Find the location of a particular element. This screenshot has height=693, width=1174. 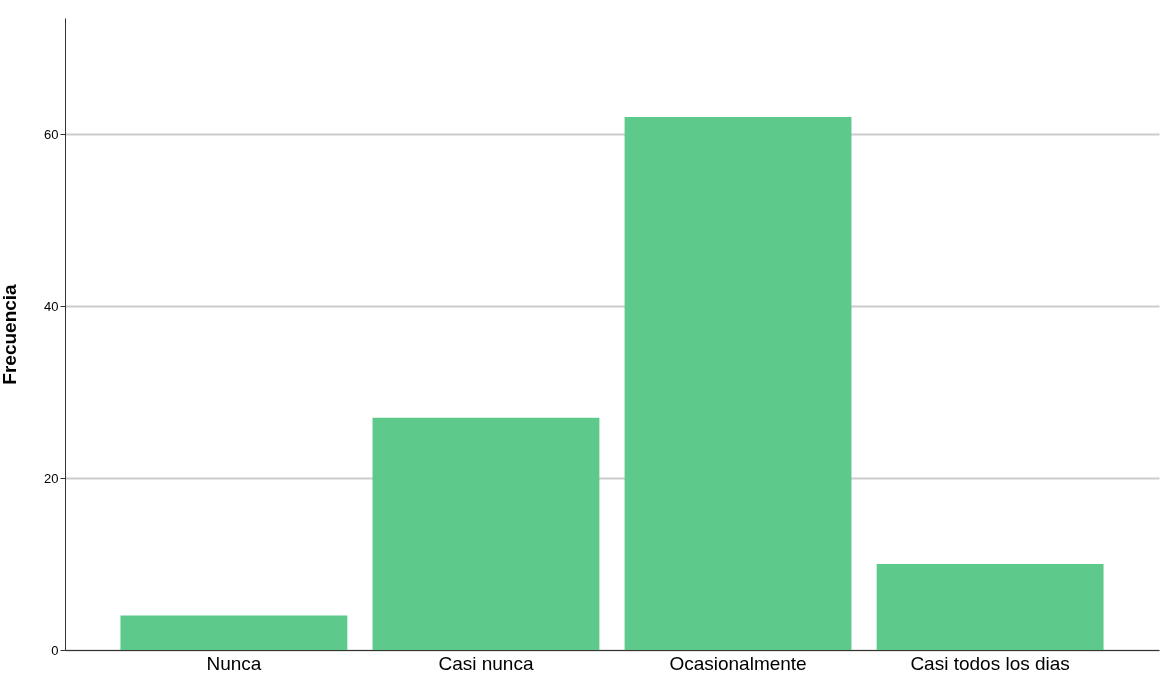

y-axis-title: Frecuencia is located at coordinates (10, 334).